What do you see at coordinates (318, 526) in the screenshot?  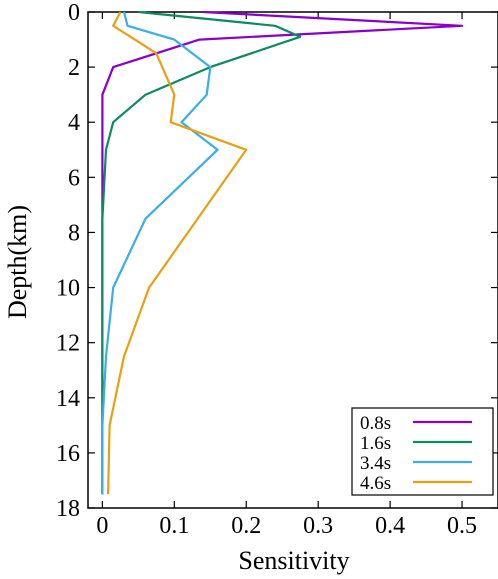 I see `x-tick-label: 0.3` at bounding box center [318, 526].